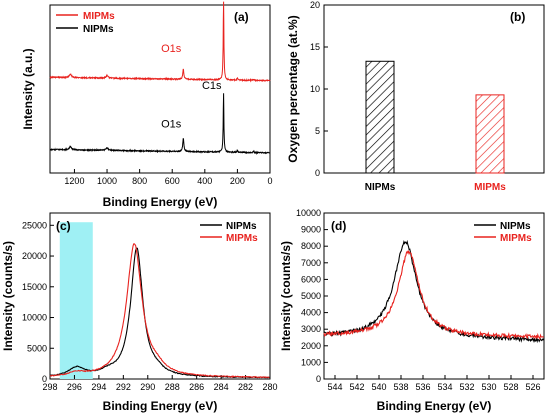 The image size is (550, 415). Describe the element at coordinates (311, 313) in the screenshot. I see `panel-d-ytick-label: 4000` at that location.